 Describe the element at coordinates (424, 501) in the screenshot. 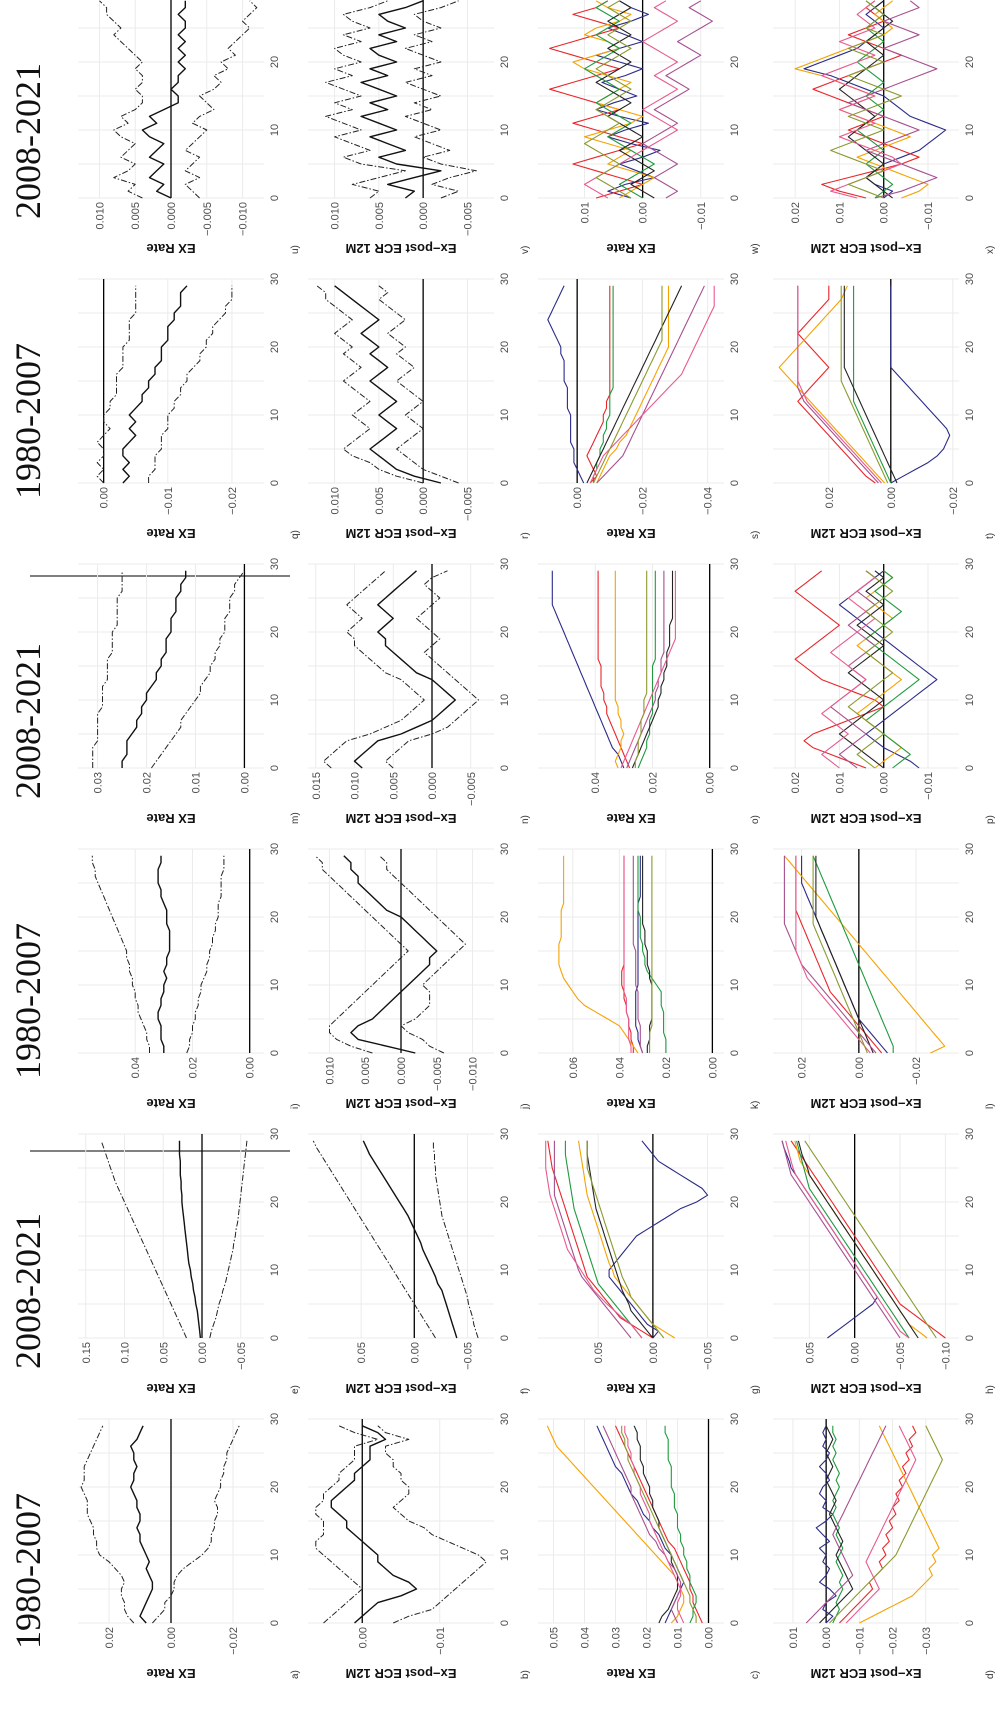

I see `panel-r-ytick-label: 0.000` at that location.